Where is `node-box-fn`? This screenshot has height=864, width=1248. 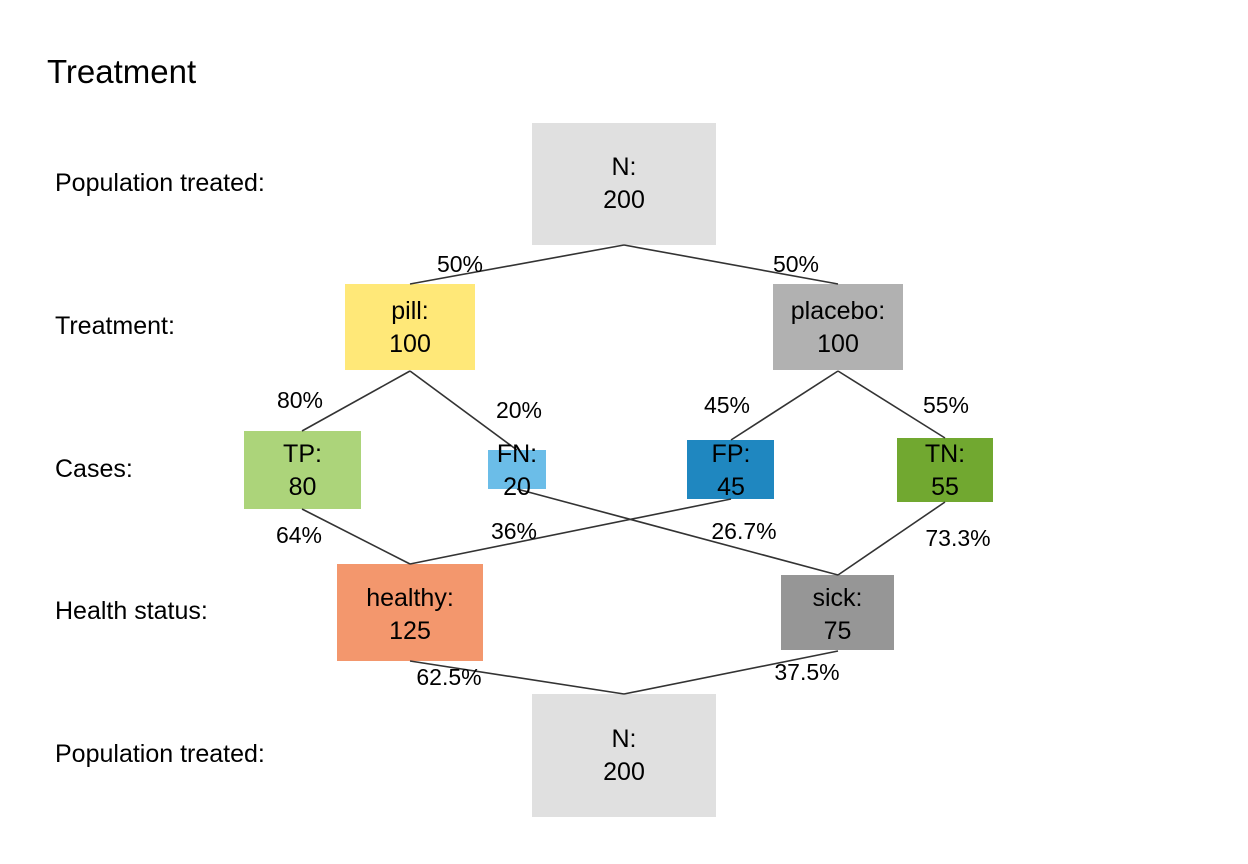
node-box-fn is located at coordinates (517, 469).